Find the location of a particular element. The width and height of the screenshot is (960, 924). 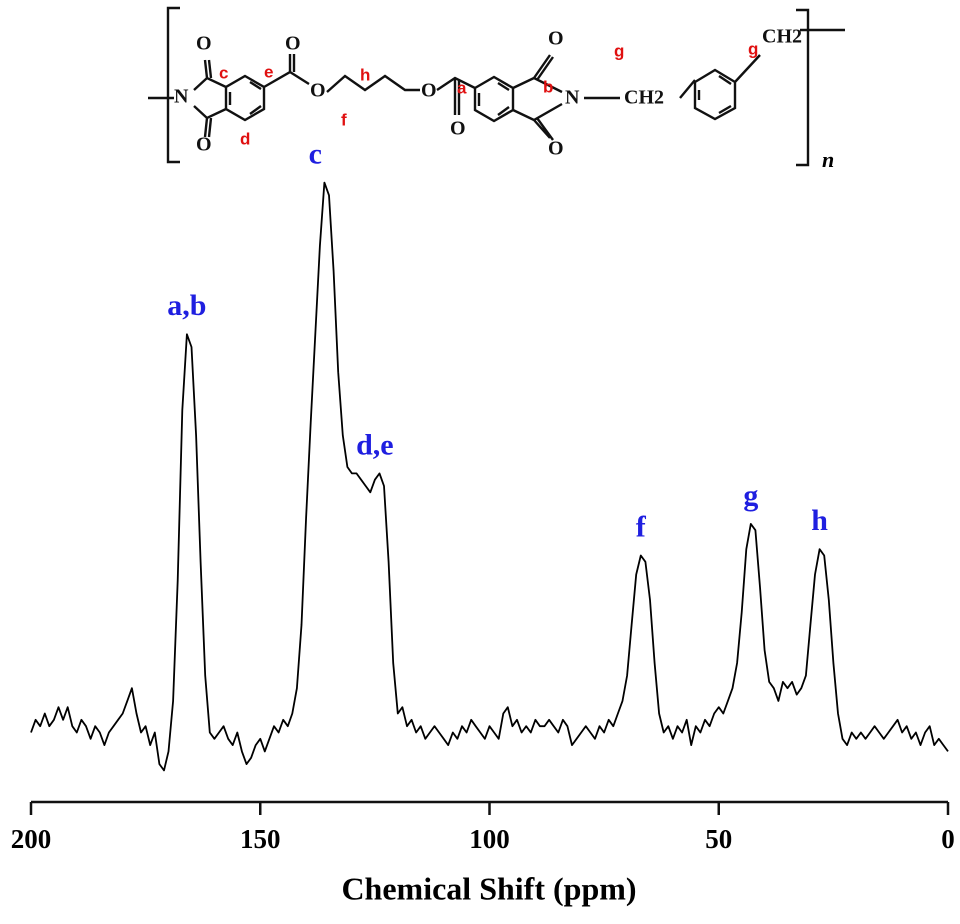

peak-label: g is located at coordinates (750, 495).